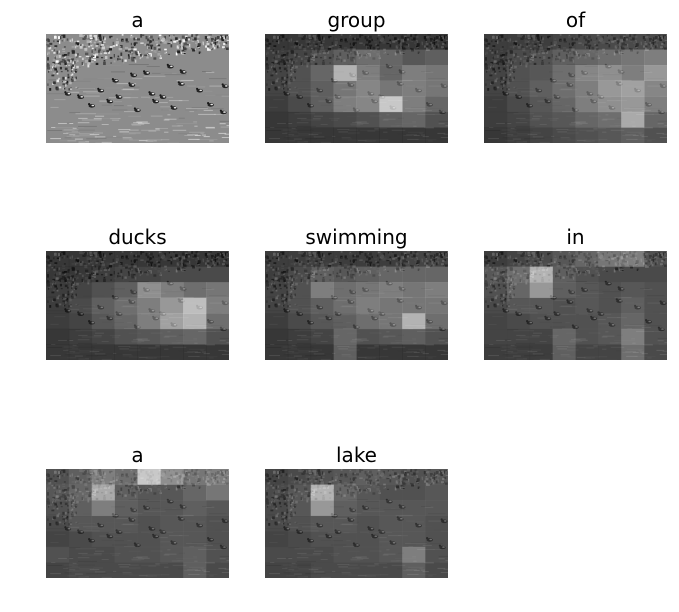 The height and width of the screenshot is (612, 679). Describe the element at coordinates (137, 88) in the screenshot. I see `duck-lake-image` at that location.